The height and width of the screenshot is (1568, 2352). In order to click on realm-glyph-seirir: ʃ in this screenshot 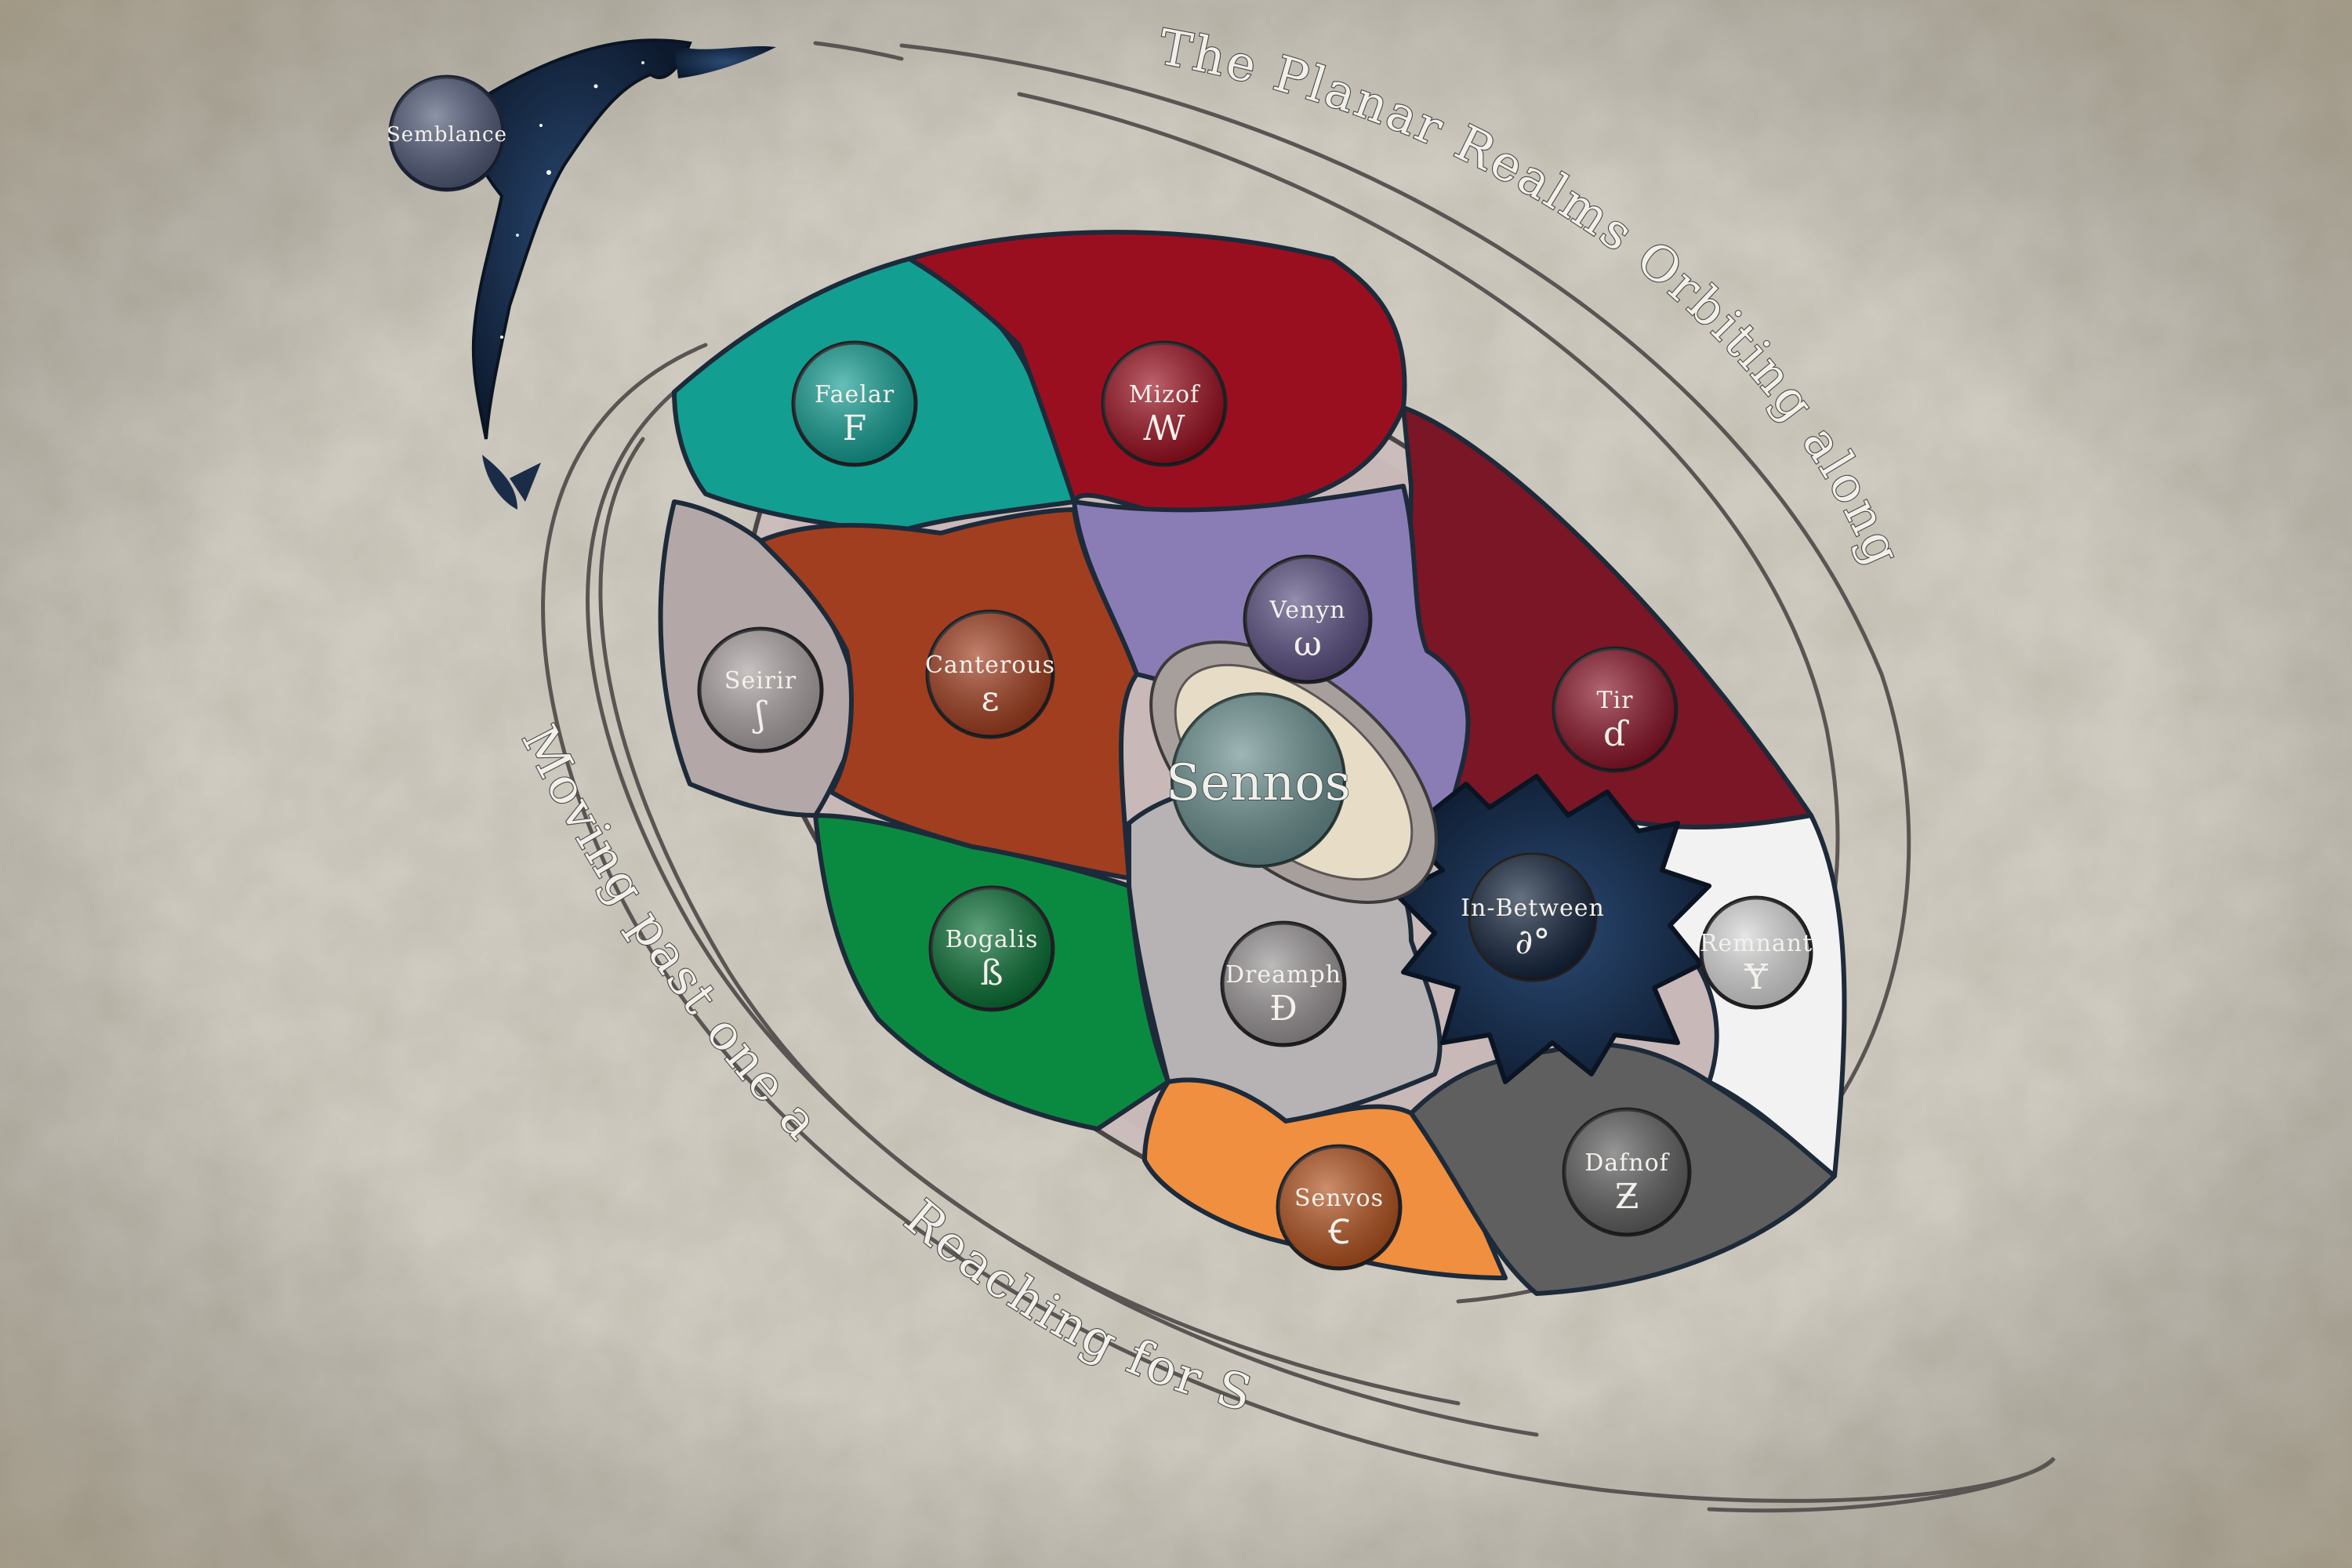, I will do `click(760, 715)`.